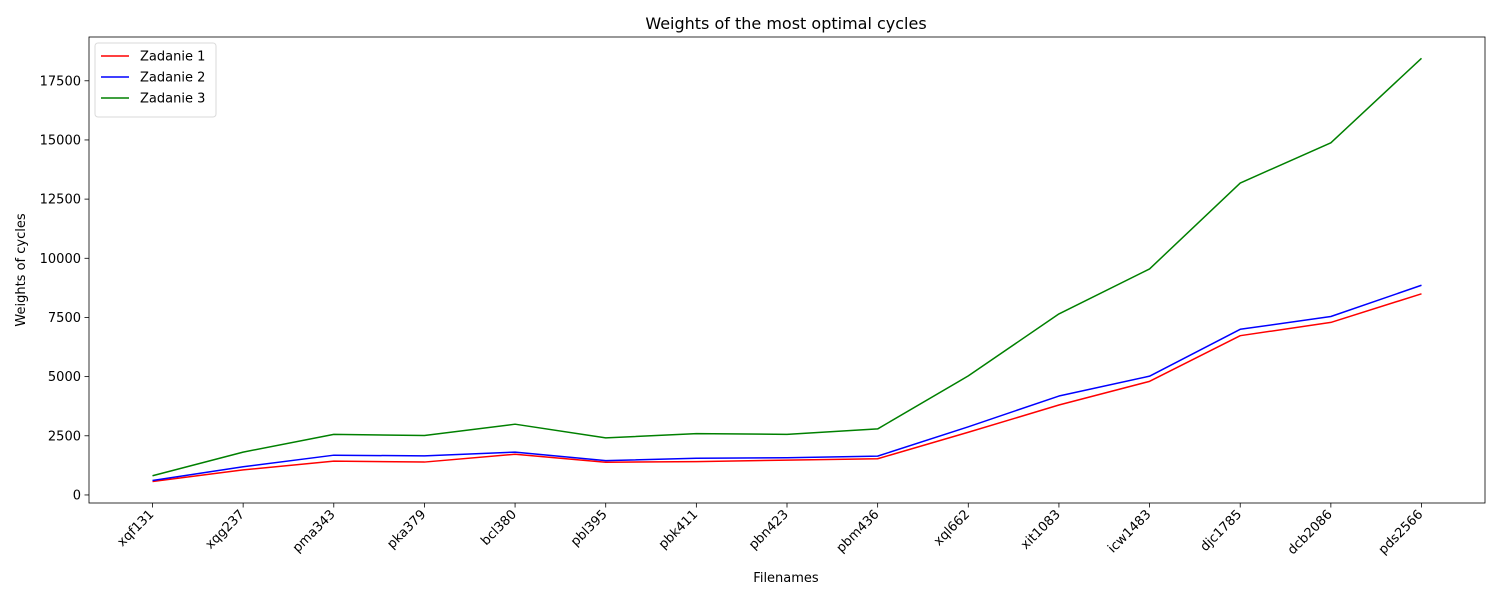  I want to click on legend: Zadanie 1 Zadanie 2 Zadanie 3, so click(155, 80).